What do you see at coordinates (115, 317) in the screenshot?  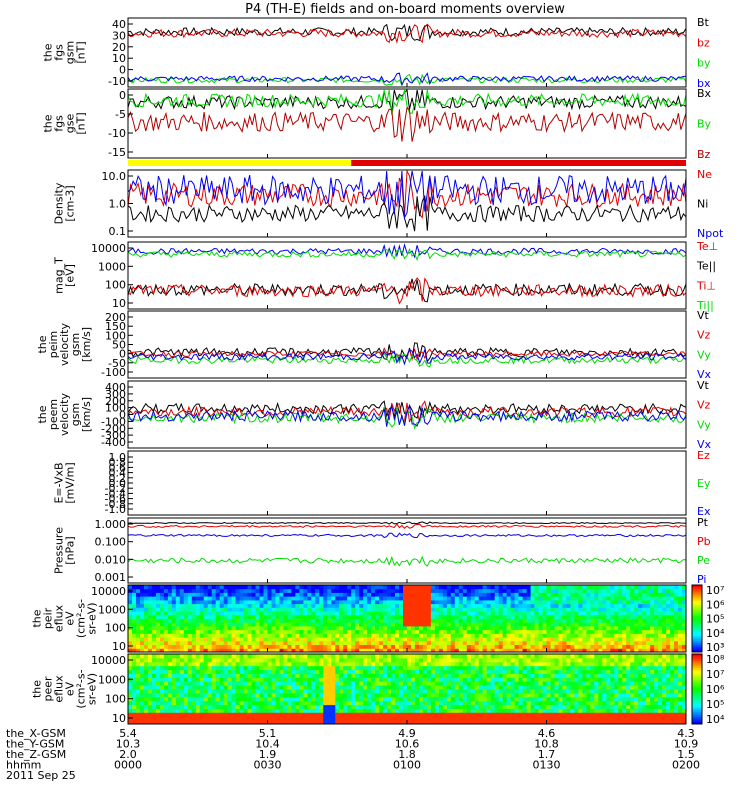 I see `y-tick-label: 200` at bounding box center [115, 317].